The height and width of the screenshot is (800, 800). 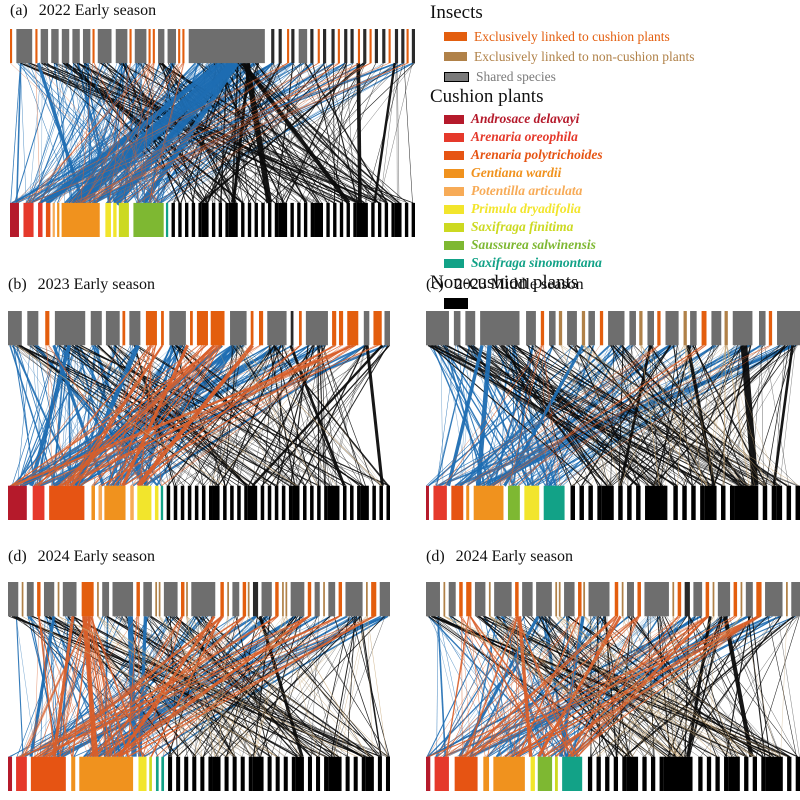 What do you see at coordinates (19, 10) in the screenshot?
I see `panel-a-label: (a)` at bounding box center [19, 10].